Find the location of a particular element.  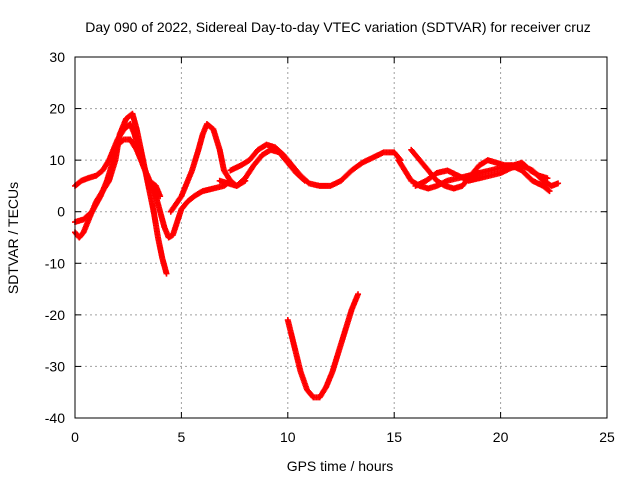

y-tick-label: -30 is located at coordinates (55, 366).